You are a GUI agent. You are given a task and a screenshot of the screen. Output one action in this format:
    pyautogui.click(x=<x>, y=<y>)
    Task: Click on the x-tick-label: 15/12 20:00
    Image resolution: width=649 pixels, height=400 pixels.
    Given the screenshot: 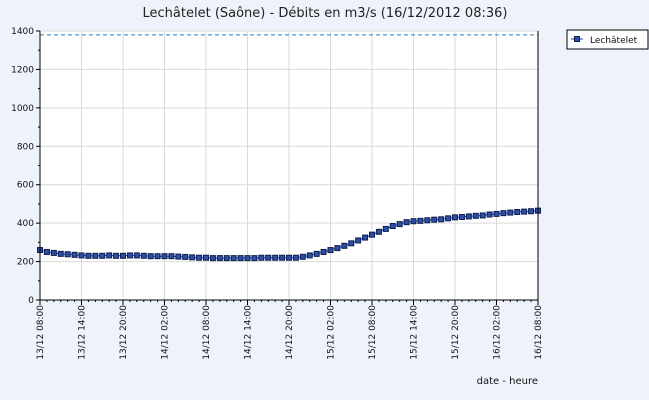 What is the action you would take?
    pyautogui.click(x=456, y=332)
    